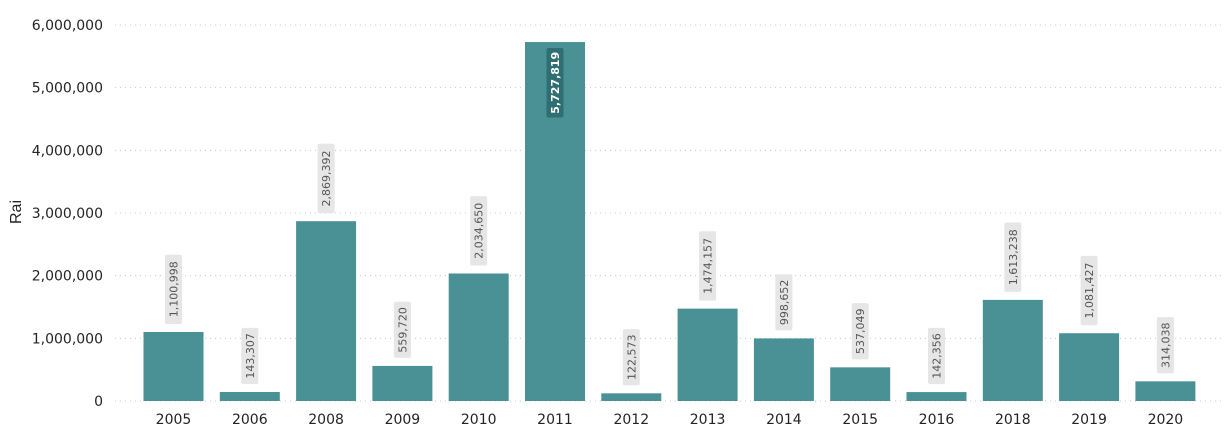  I want to click on data-label-text: 122,573, so click(631, 357).